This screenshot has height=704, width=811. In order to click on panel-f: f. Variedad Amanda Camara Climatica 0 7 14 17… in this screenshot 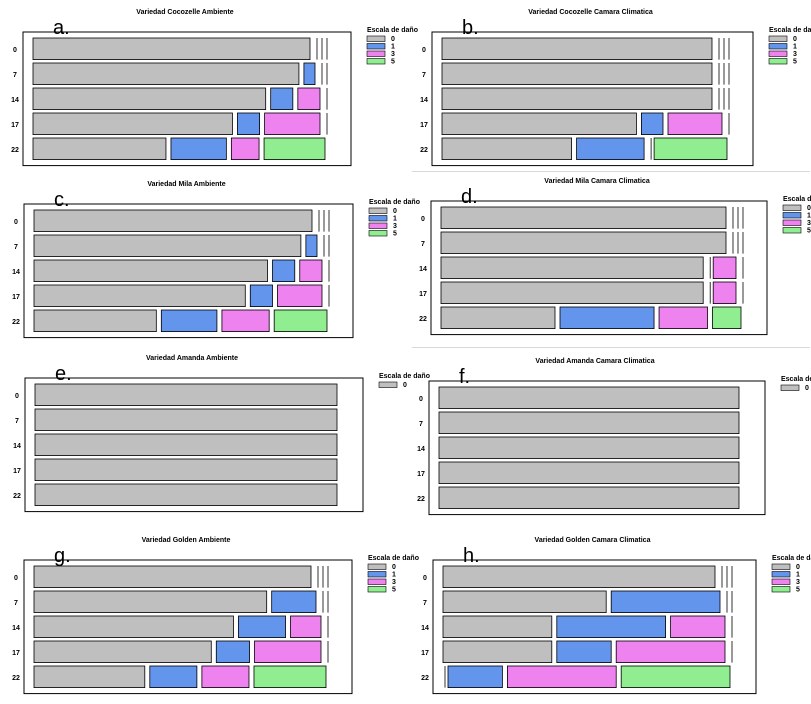, I will do `click(610, 434)`.